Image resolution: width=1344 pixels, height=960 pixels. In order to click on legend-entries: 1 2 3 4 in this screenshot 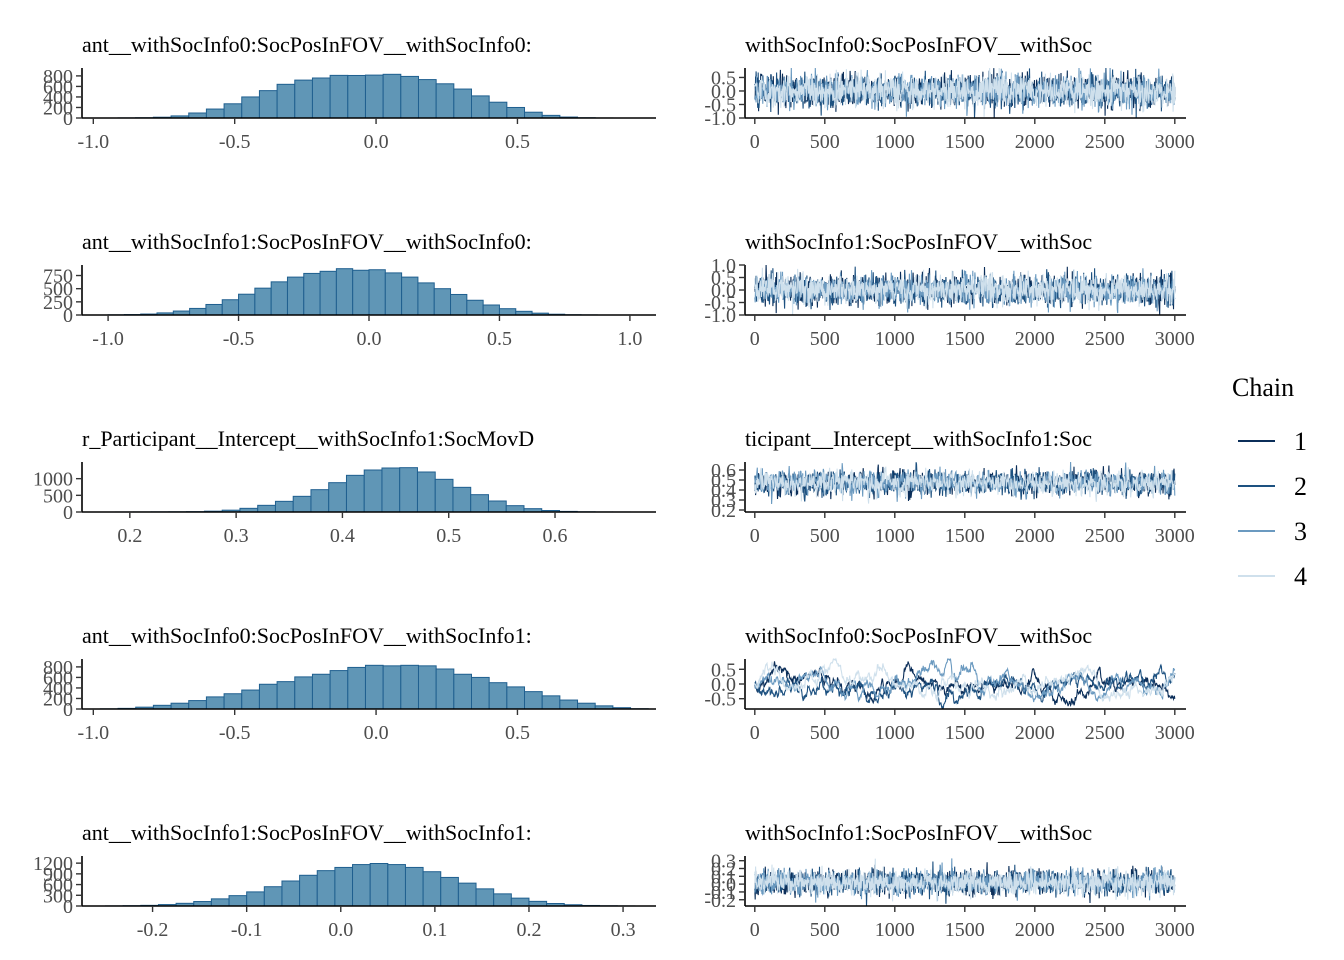, I will do `click(1272, 509)`.